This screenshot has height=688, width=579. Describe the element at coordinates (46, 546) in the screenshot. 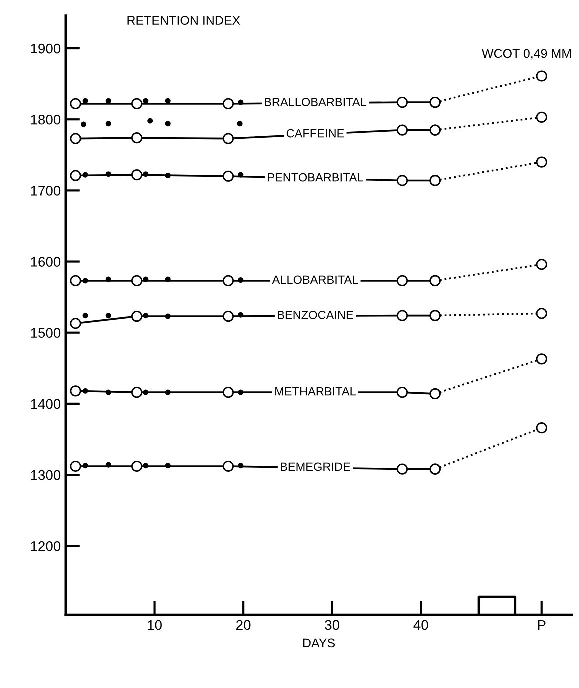

I see `y-tick-label: 1200` at that location.